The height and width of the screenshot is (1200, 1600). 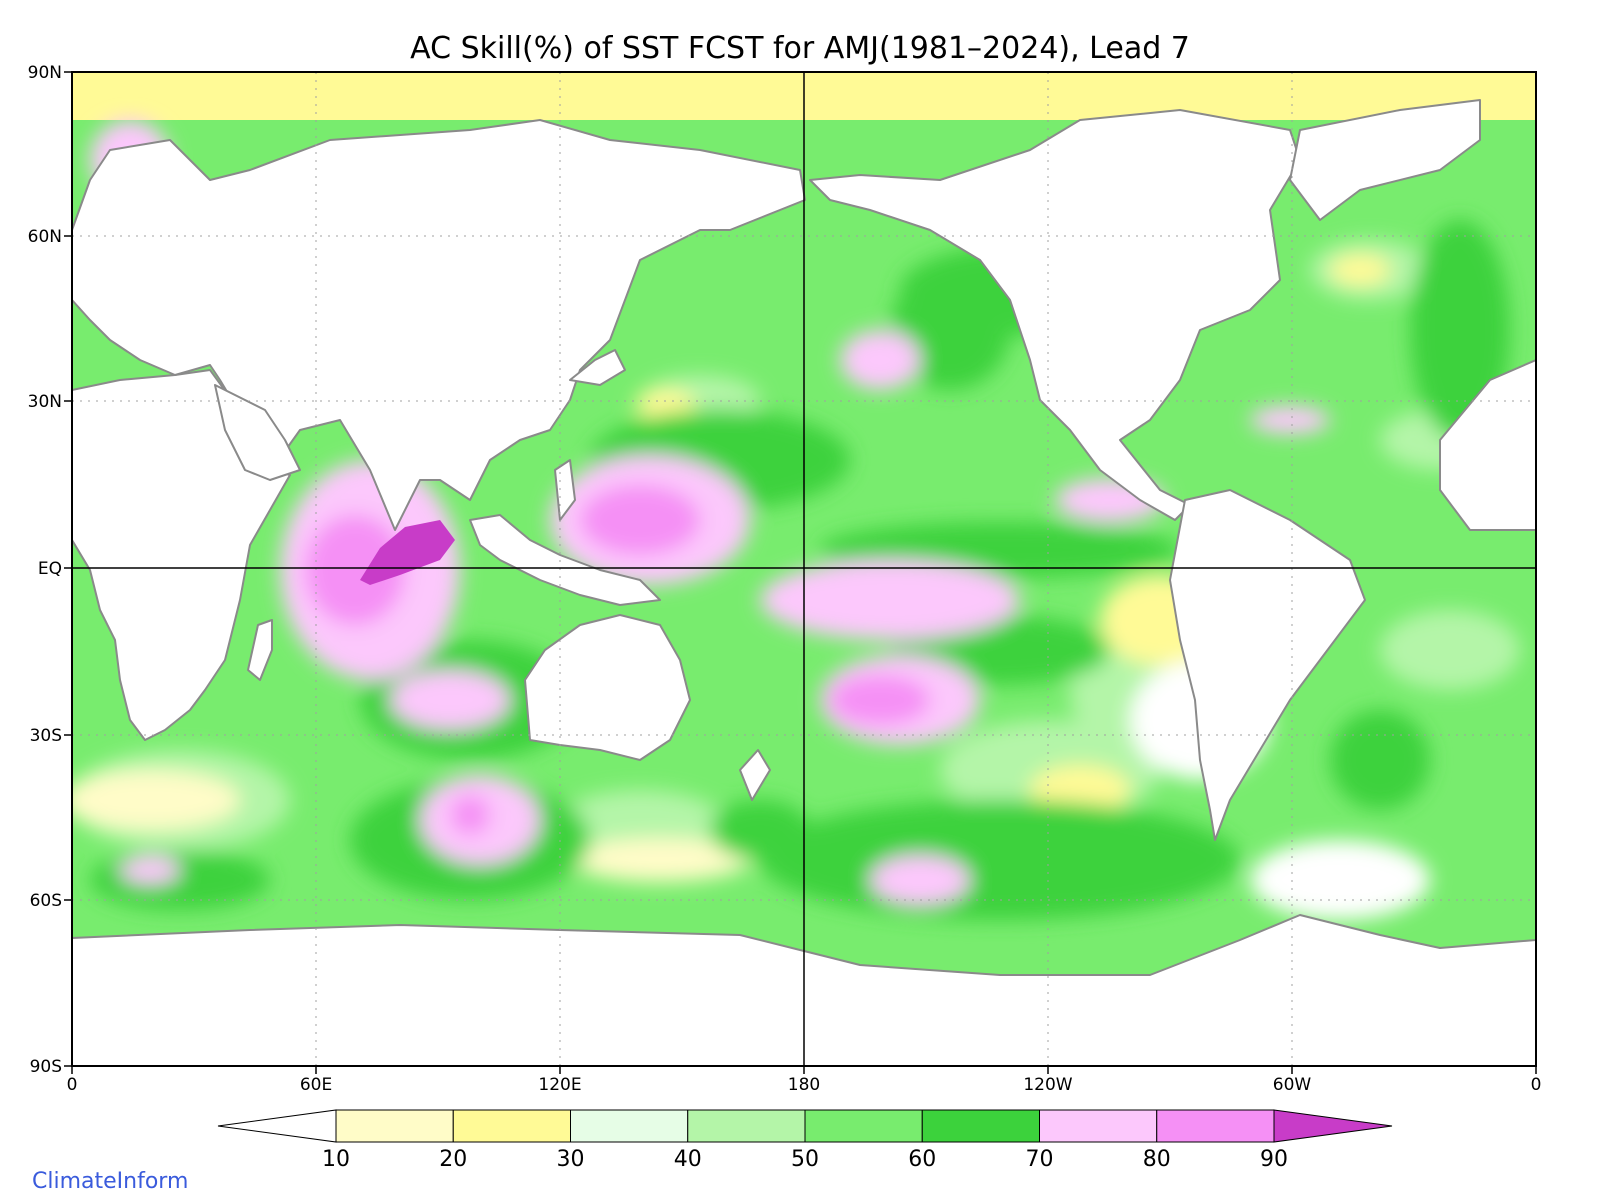 What do you see at coordinates (688, 1159) in the screenshot?
I see `colorbar-tick-label: 40` at bounding box center [688, 1159].